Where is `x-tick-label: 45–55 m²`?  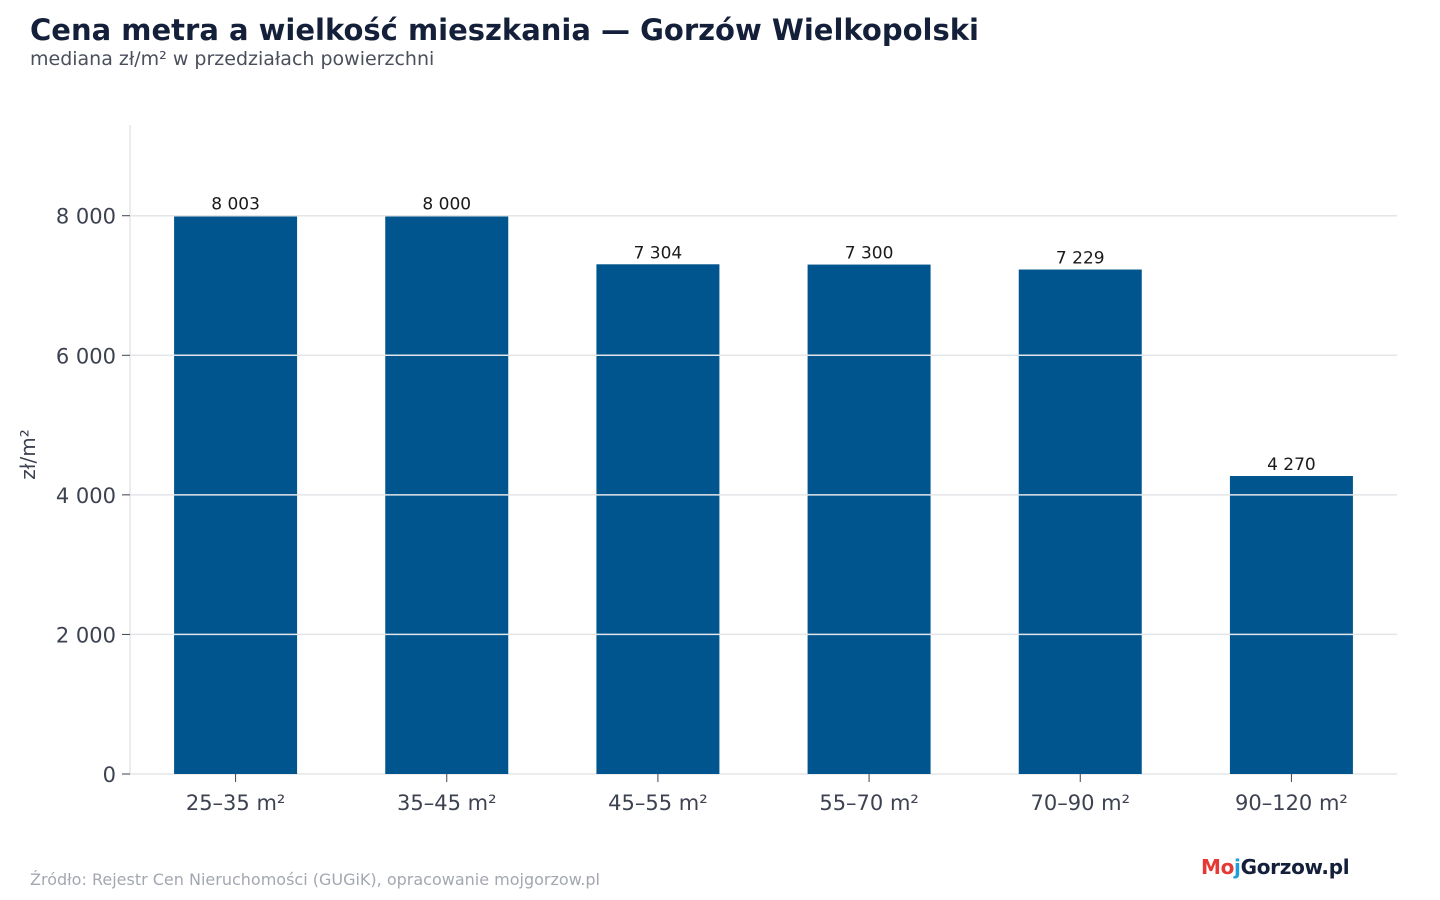
x-tick-label: 45–55 m² is located at coordinates (658, 803).